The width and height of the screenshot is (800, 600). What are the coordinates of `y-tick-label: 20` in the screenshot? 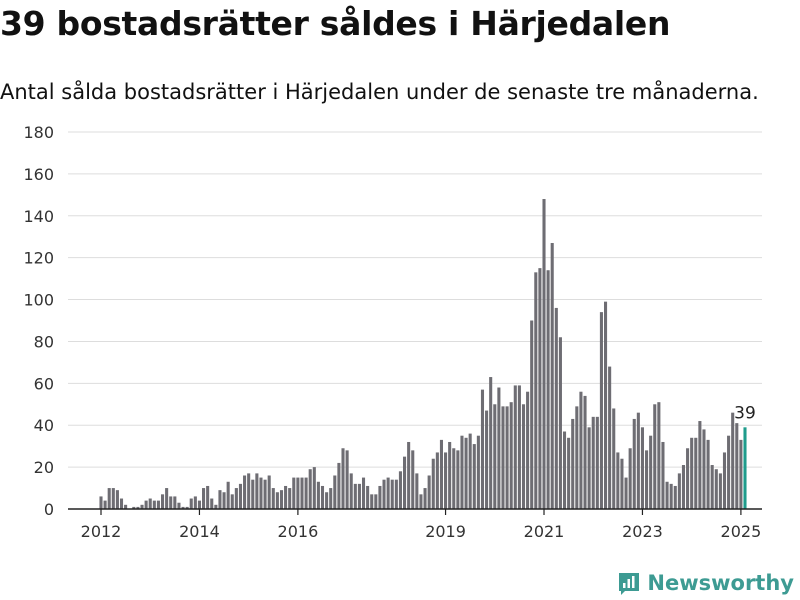 It's located at (44, 467).